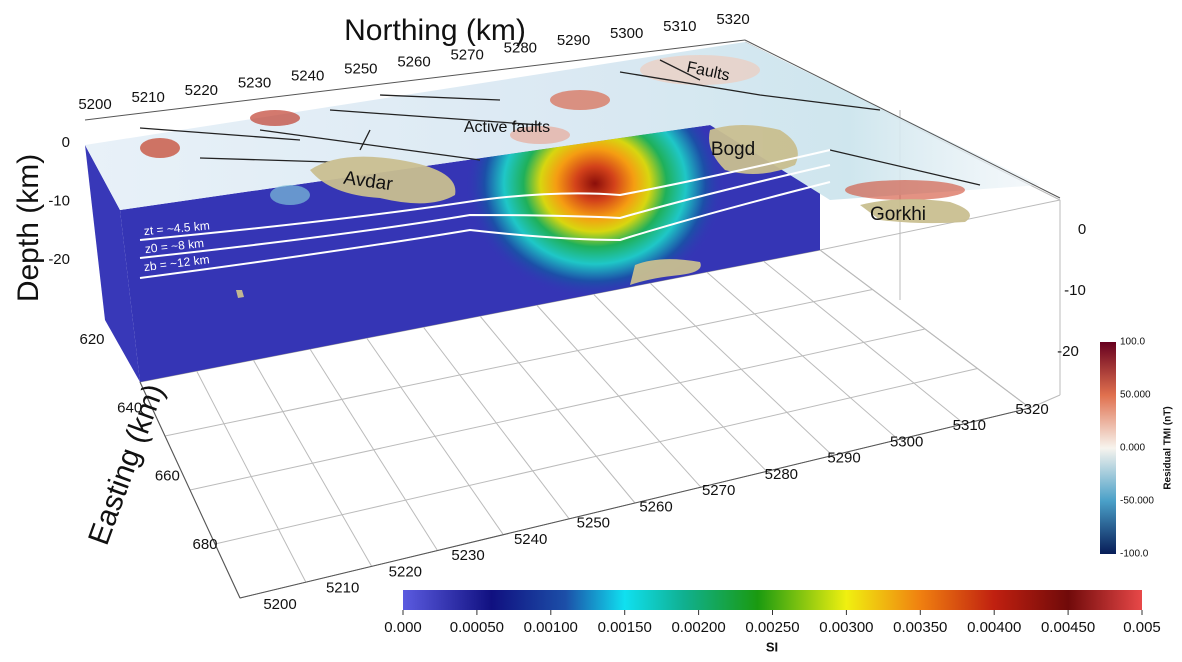 This screenshot has height=662, width=1182. Describe the element at coordinates (772, 646) in the screenshot. I see `si-label: SI` at that location.